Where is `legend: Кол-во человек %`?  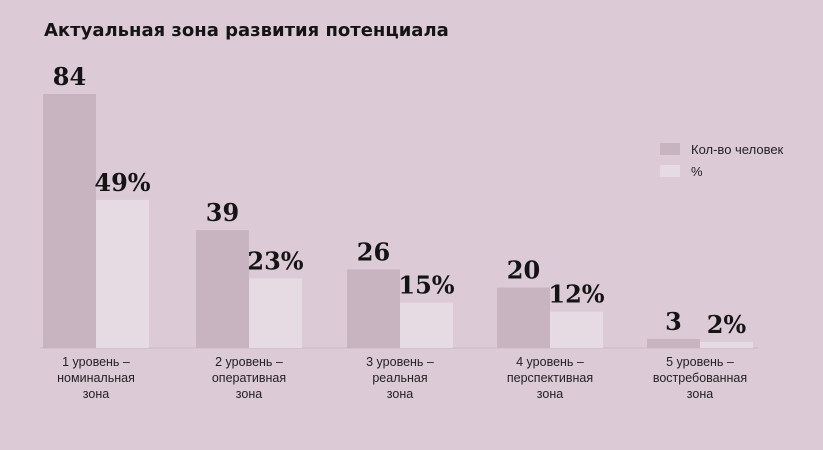 legend: Кол-во человек % is located at coordinates (721, 160).